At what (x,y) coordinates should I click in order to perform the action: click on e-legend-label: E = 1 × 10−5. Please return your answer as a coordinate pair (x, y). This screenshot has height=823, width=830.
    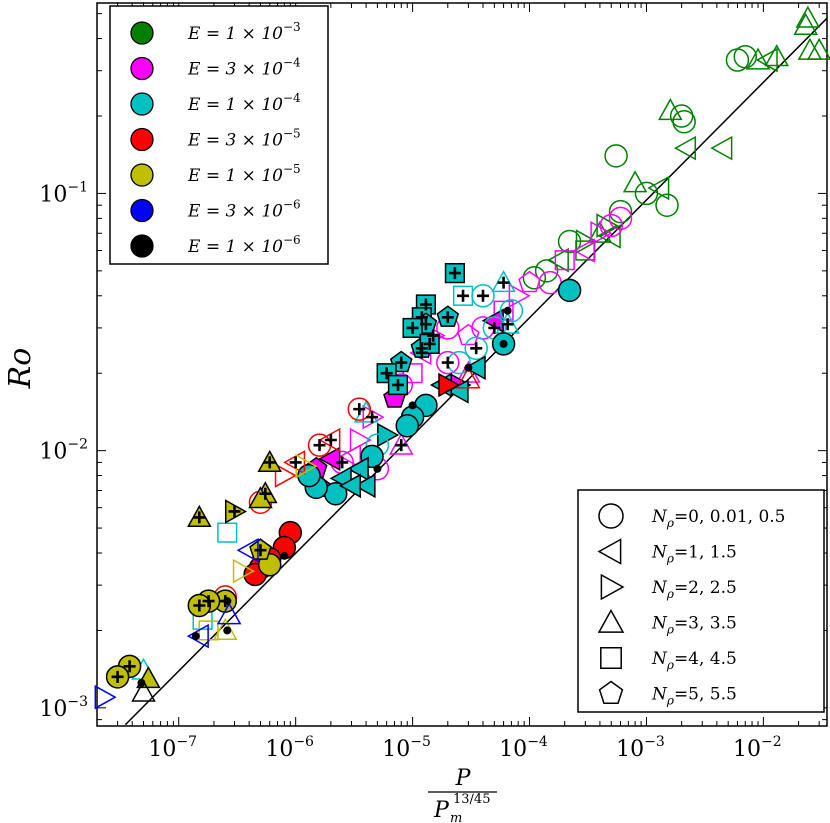
    Looking at the image, I should click on (244, 174).